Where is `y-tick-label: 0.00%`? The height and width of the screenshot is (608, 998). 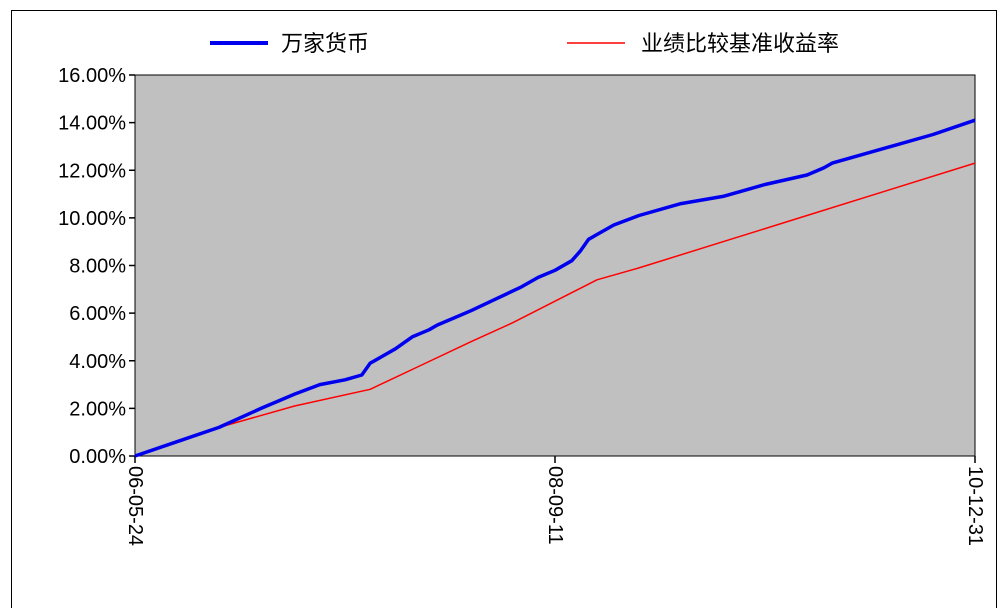 y-tick-label: 0.00% is located at coordinates (97, 457).